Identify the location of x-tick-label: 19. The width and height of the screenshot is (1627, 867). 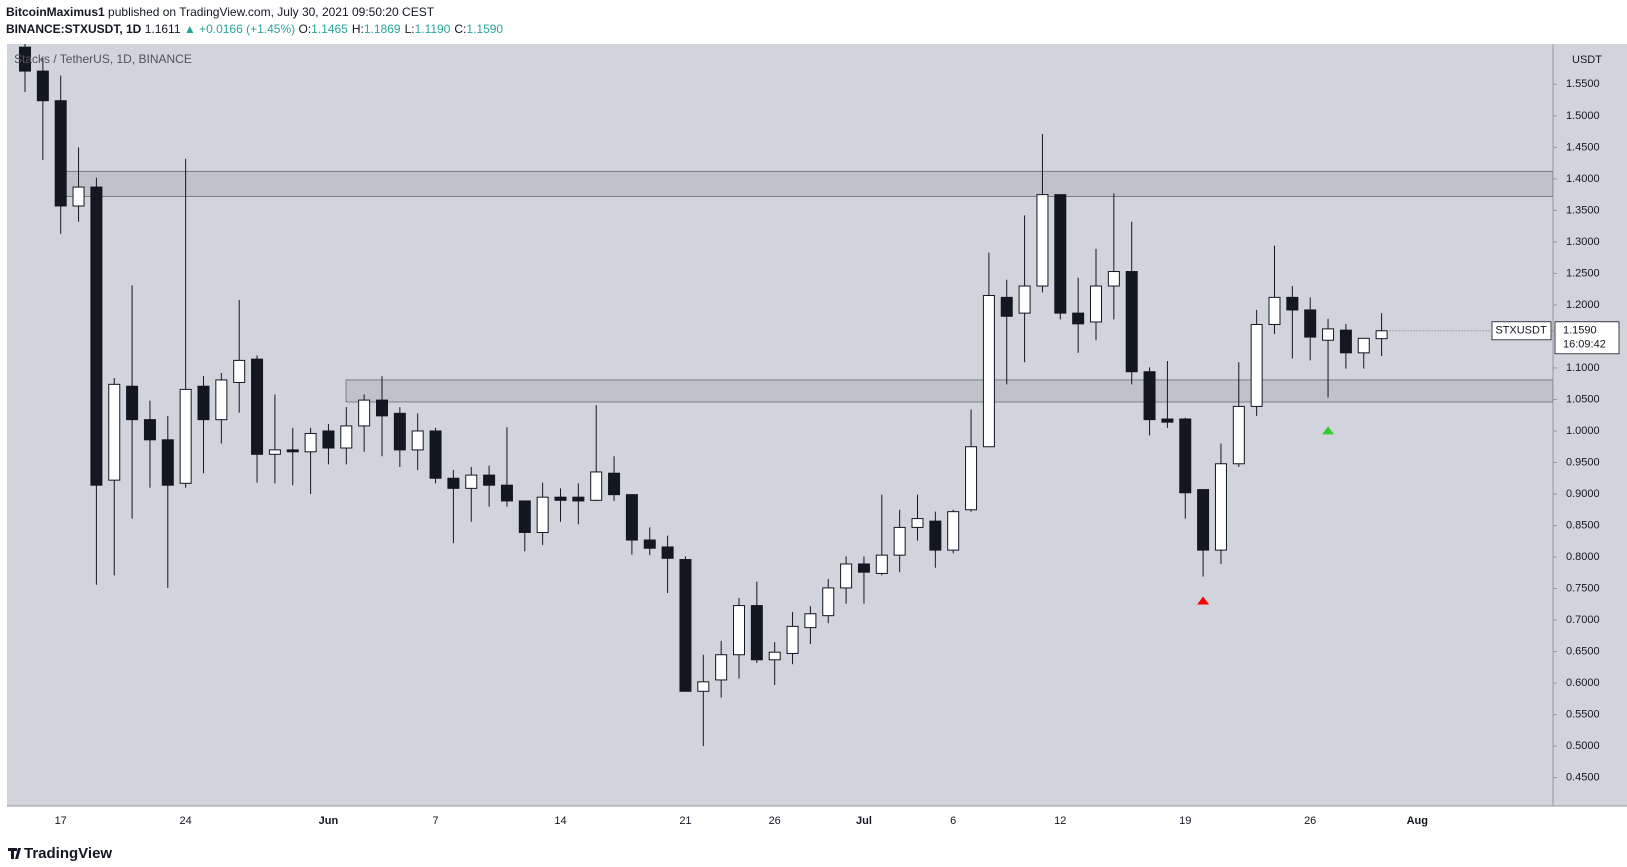
(1185, 821).